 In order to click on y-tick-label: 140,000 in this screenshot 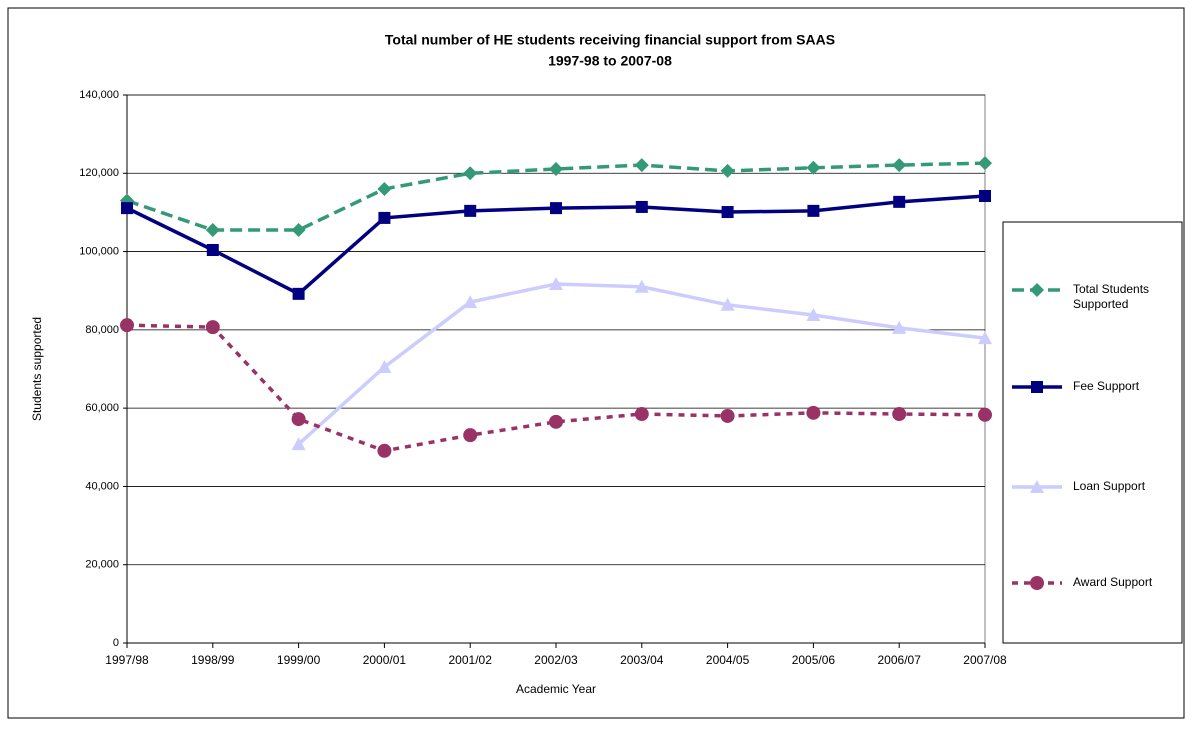, I will do `click(99, 95)`.